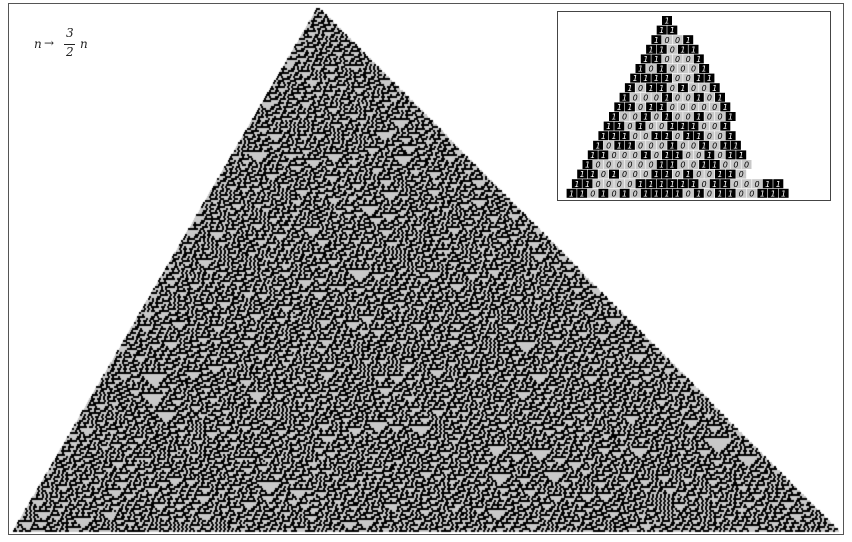 The width and height of the screenshot is (852, 542). Describe the element at coordinates (70, 52) in the screenshot. I see `formula-denominator: 2` at that location.